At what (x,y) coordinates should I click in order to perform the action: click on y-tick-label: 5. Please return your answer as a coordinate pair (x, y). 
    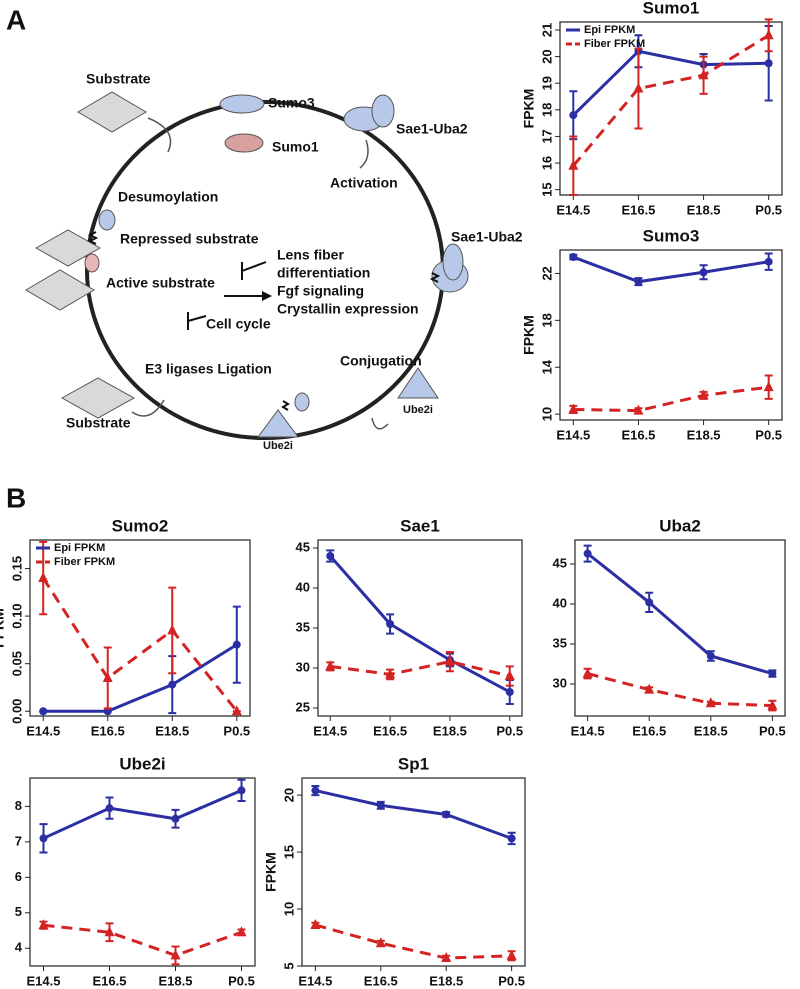
    Looking at the image, I should click on (18, 911).